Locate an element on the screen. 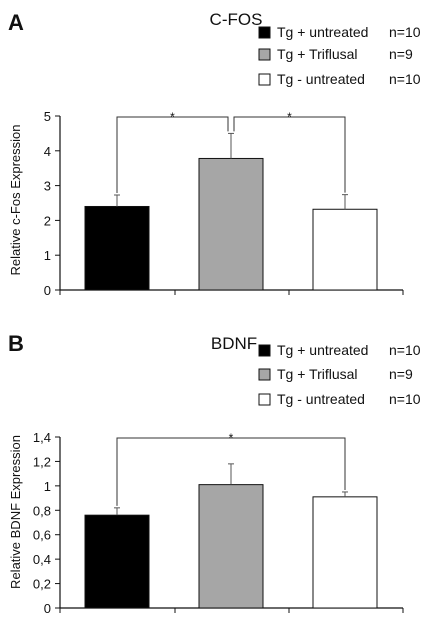  y-tick-label: 0,4 is located at coordinates (42, 559).